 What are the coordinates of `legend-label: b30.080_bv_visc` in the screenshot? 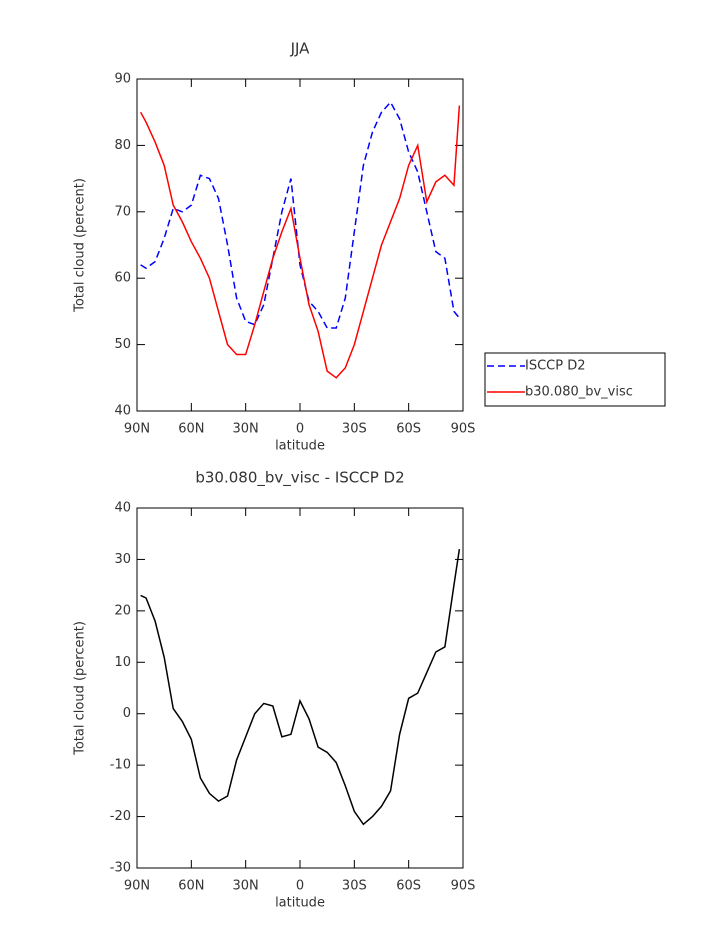 It's located at (579, 392).